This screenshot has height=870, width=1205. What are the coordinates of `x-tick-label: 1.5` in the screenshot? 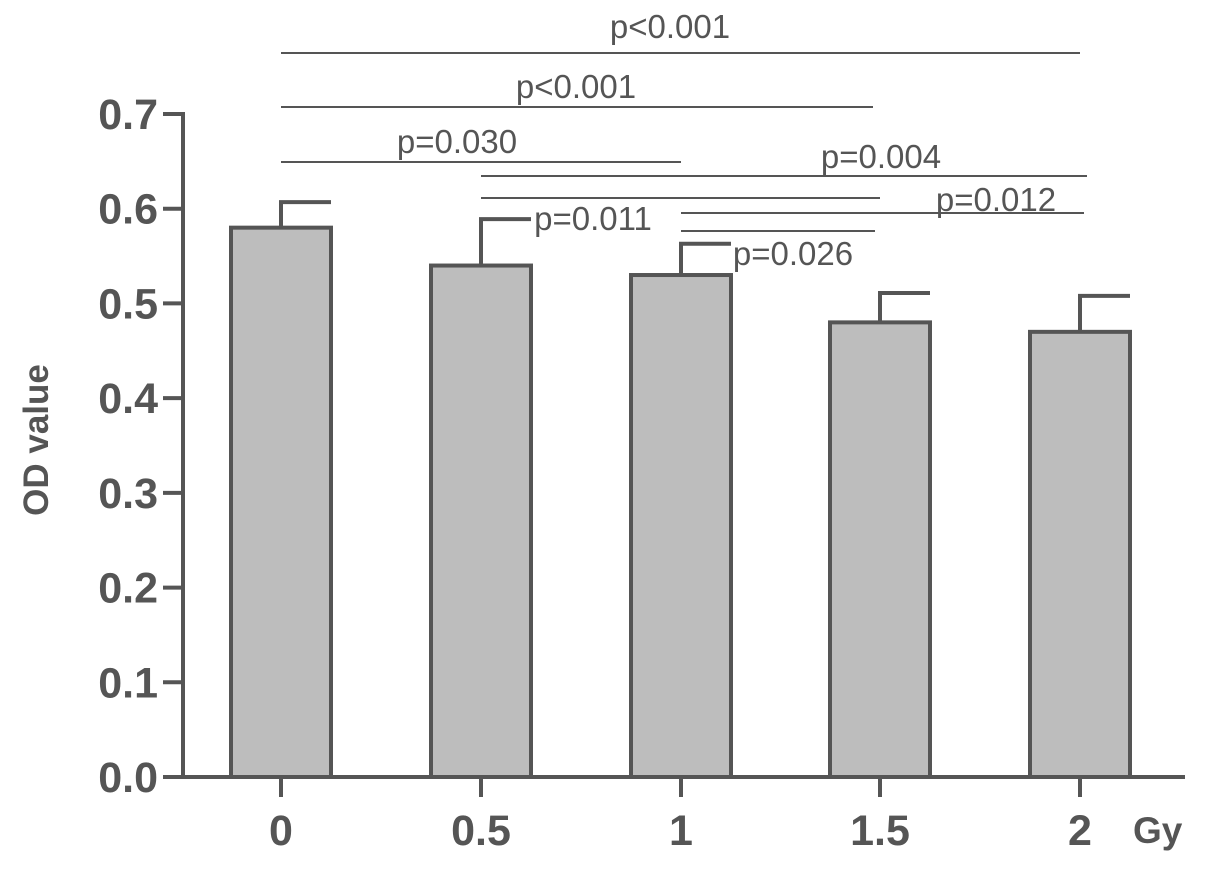 It's located at (880, 831).